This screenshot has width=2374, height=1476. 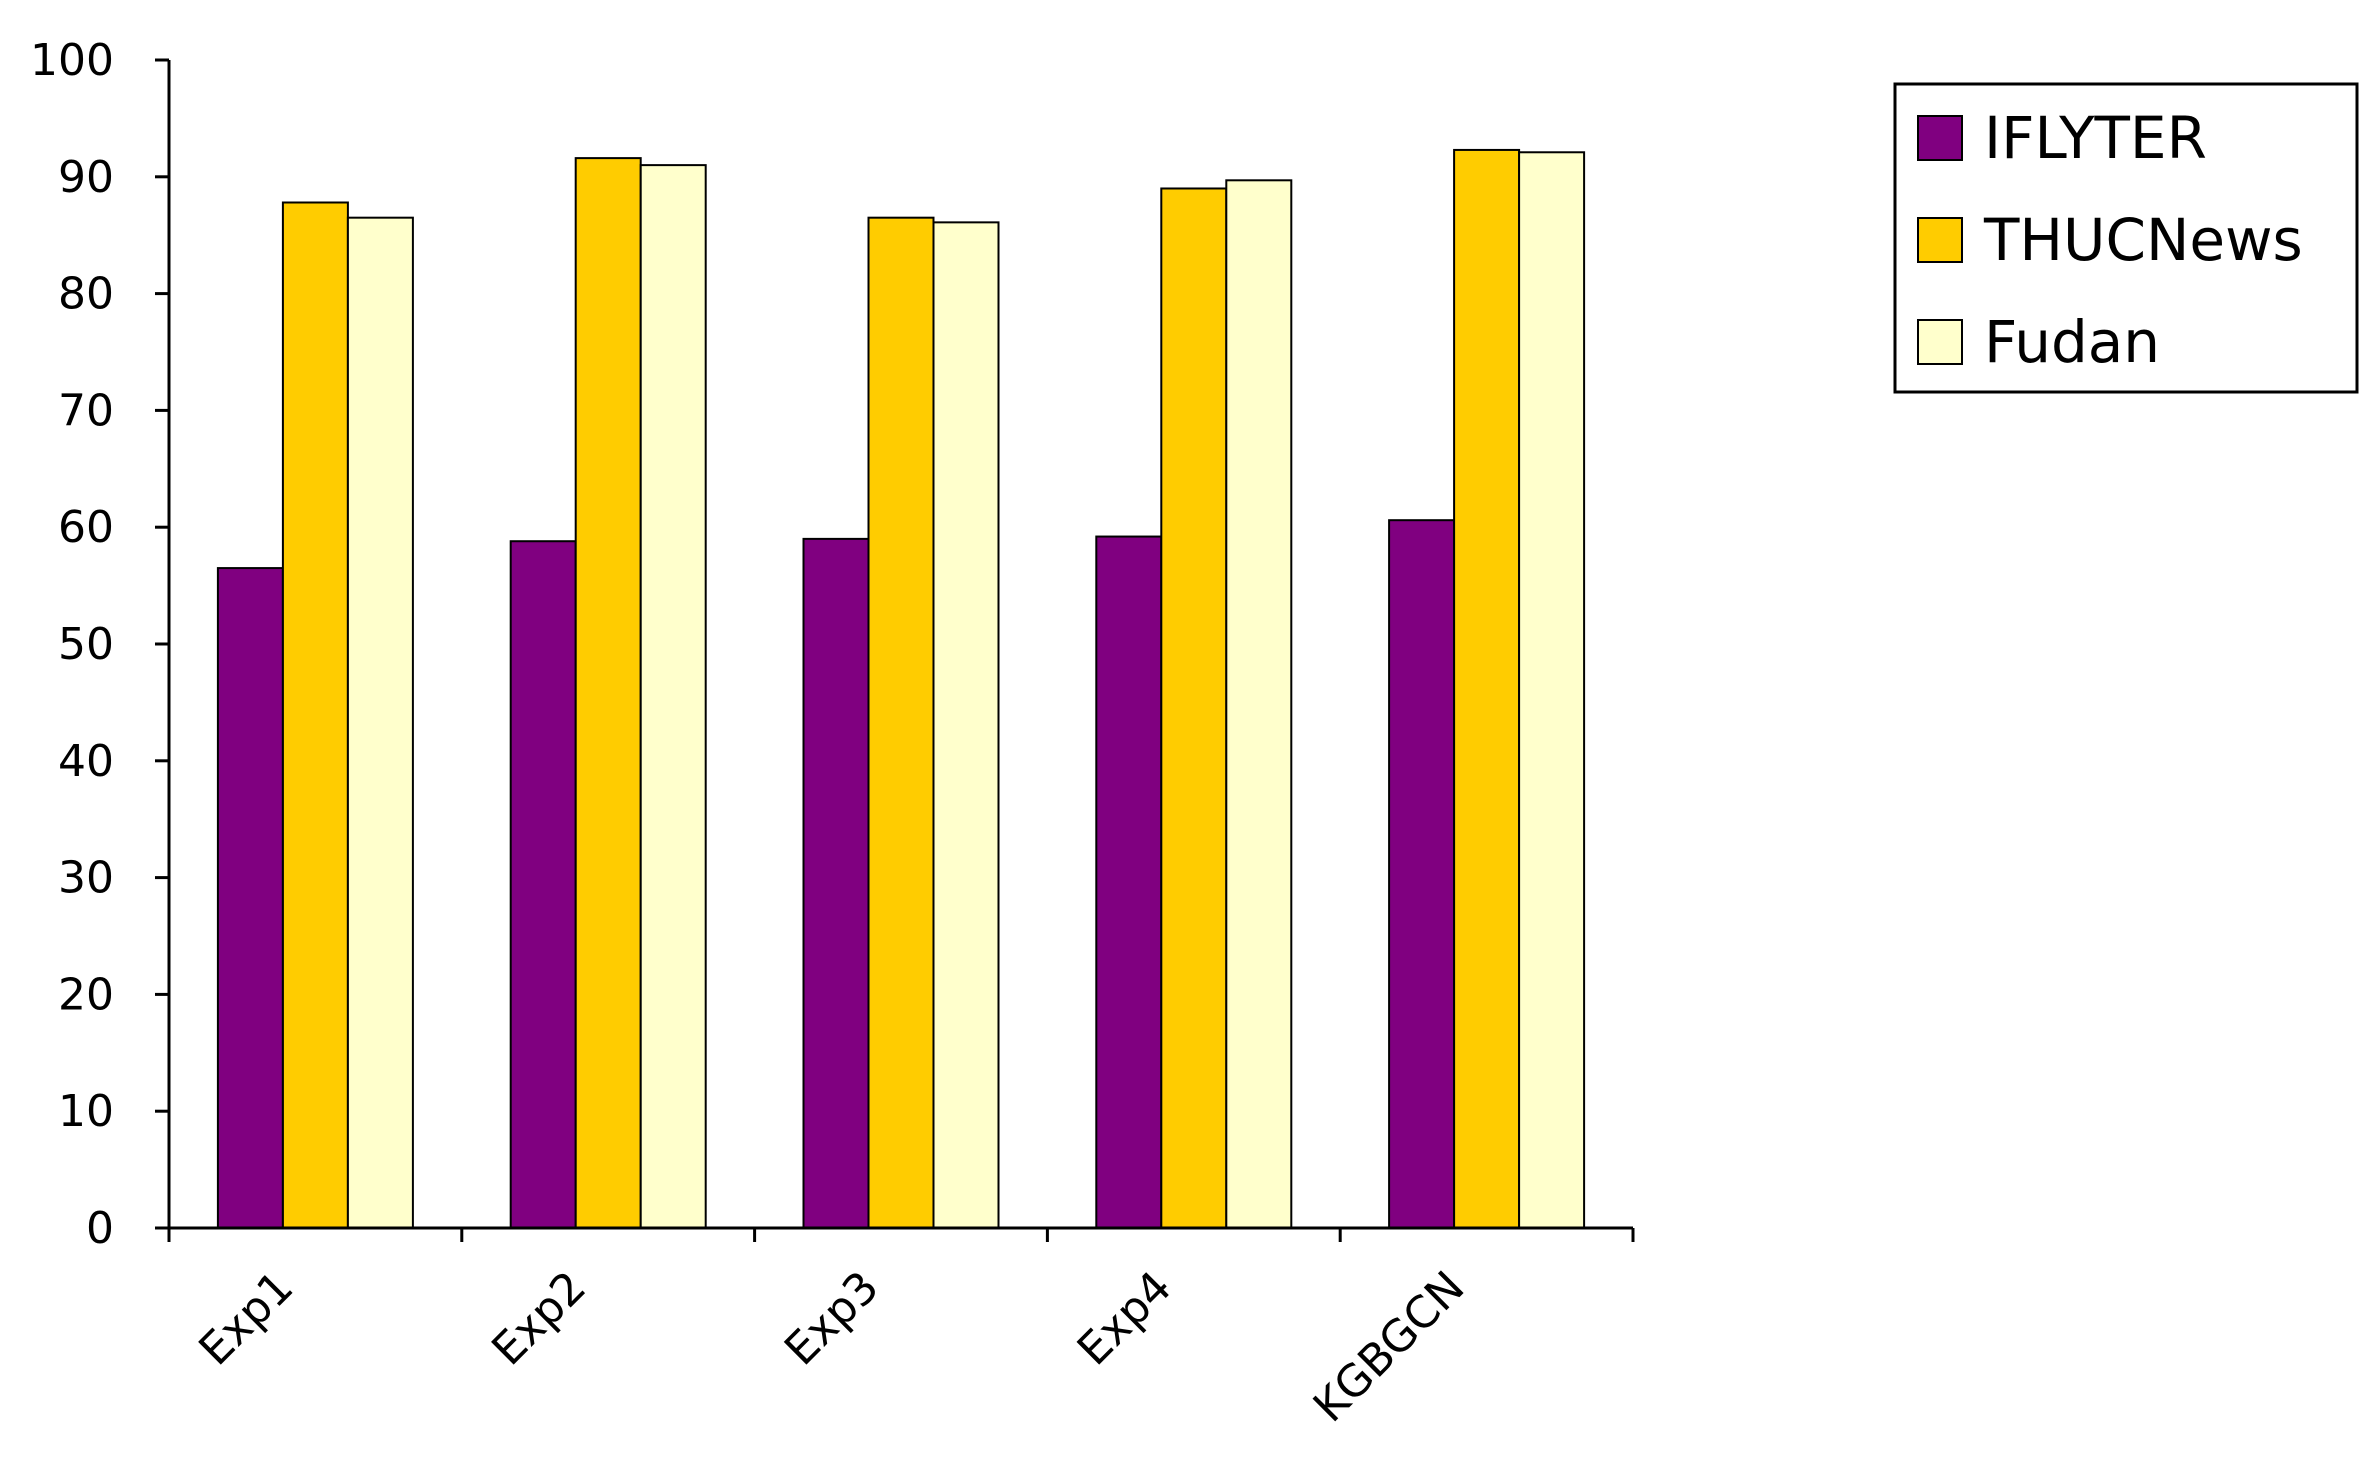 What do you see at coordinates (246, 1319) in the screenshot?
I see `x-tick-label-exp1: Exp1` at bounding box center [246, 1319].